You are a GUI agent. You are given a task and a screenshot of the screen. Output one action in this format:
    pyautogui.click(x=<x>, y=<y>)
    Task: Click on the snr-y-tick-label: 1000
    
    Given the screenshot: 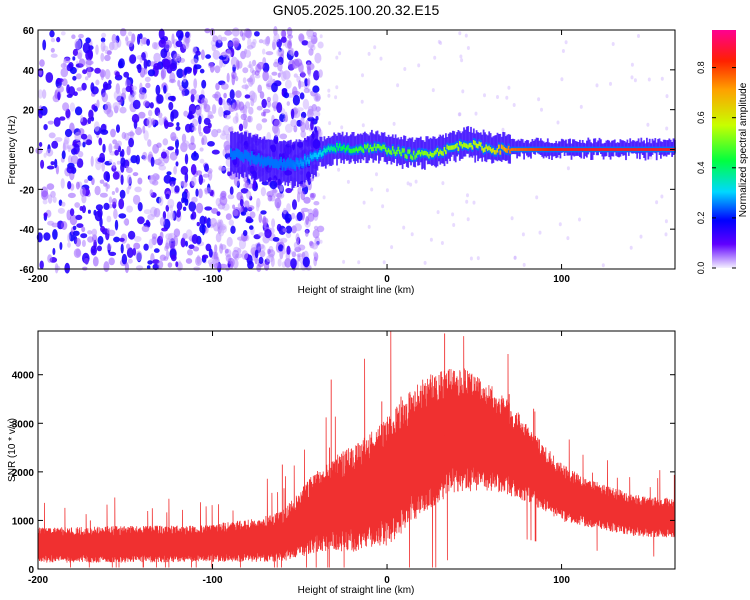 What is the action you would take?
    pyautogui.click(x=23, y=521)
    